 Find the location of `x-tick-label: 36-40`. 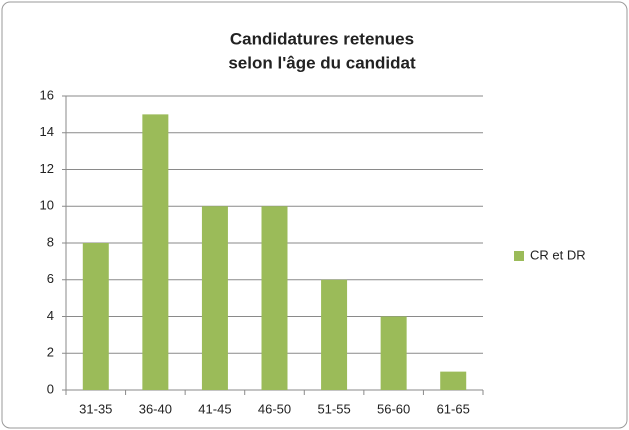

x-tick-label: 36-40 is located at coordinates (155, 408).